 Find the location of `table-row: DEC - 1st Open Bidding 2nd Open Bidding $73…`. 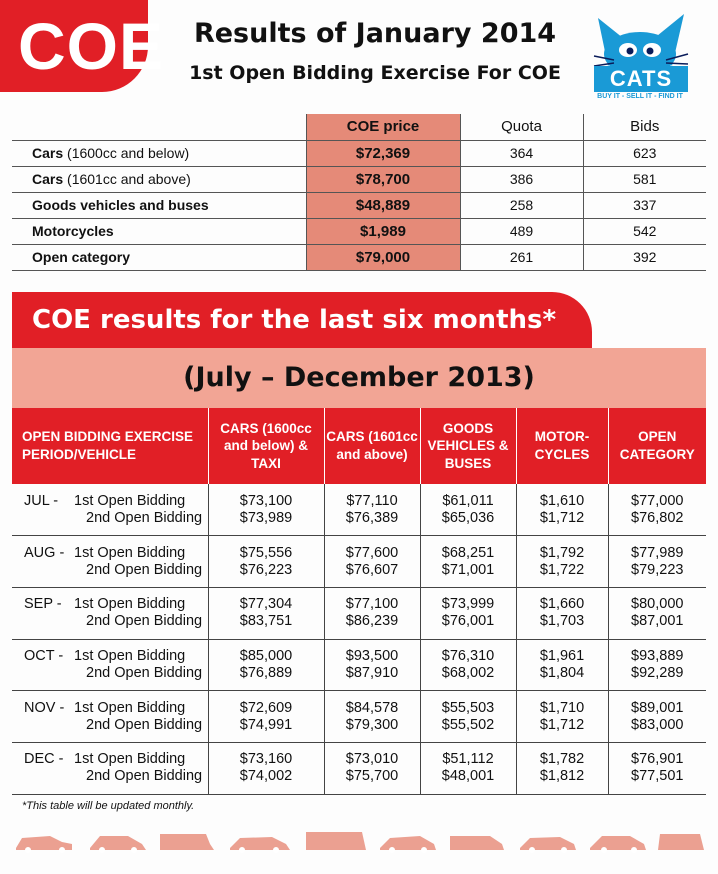

table-row: DEC - 1st Open Bidding 2nd Open Bidding $73… is located at coordinates (359, 768).